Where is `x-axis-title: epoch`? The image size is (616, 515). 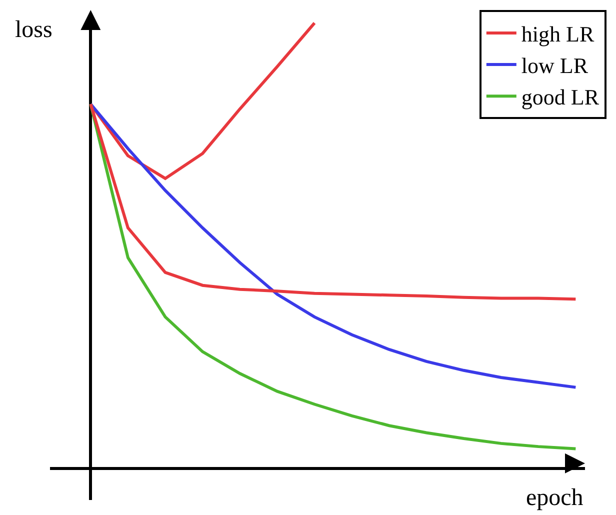
x-axis-title: epoch is located at coordinates (555, 498).